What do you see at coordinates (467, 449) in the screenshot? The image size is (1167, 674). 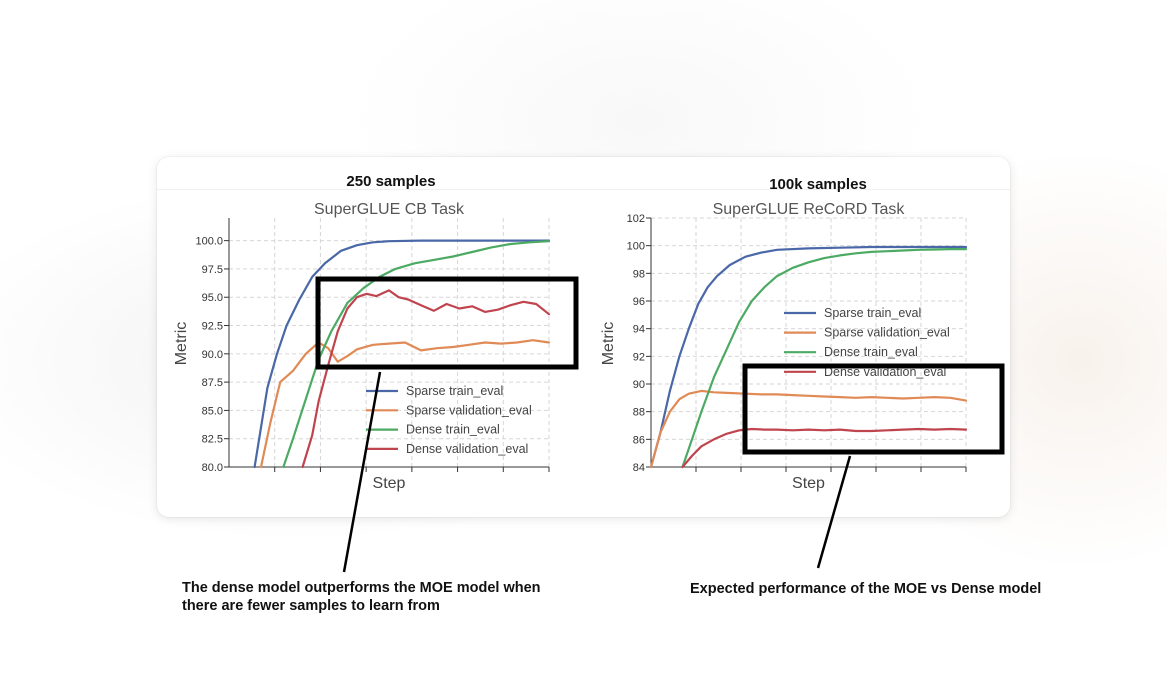 I see `legend-label: Dense validation_eval` at bounding box center [467, 449].